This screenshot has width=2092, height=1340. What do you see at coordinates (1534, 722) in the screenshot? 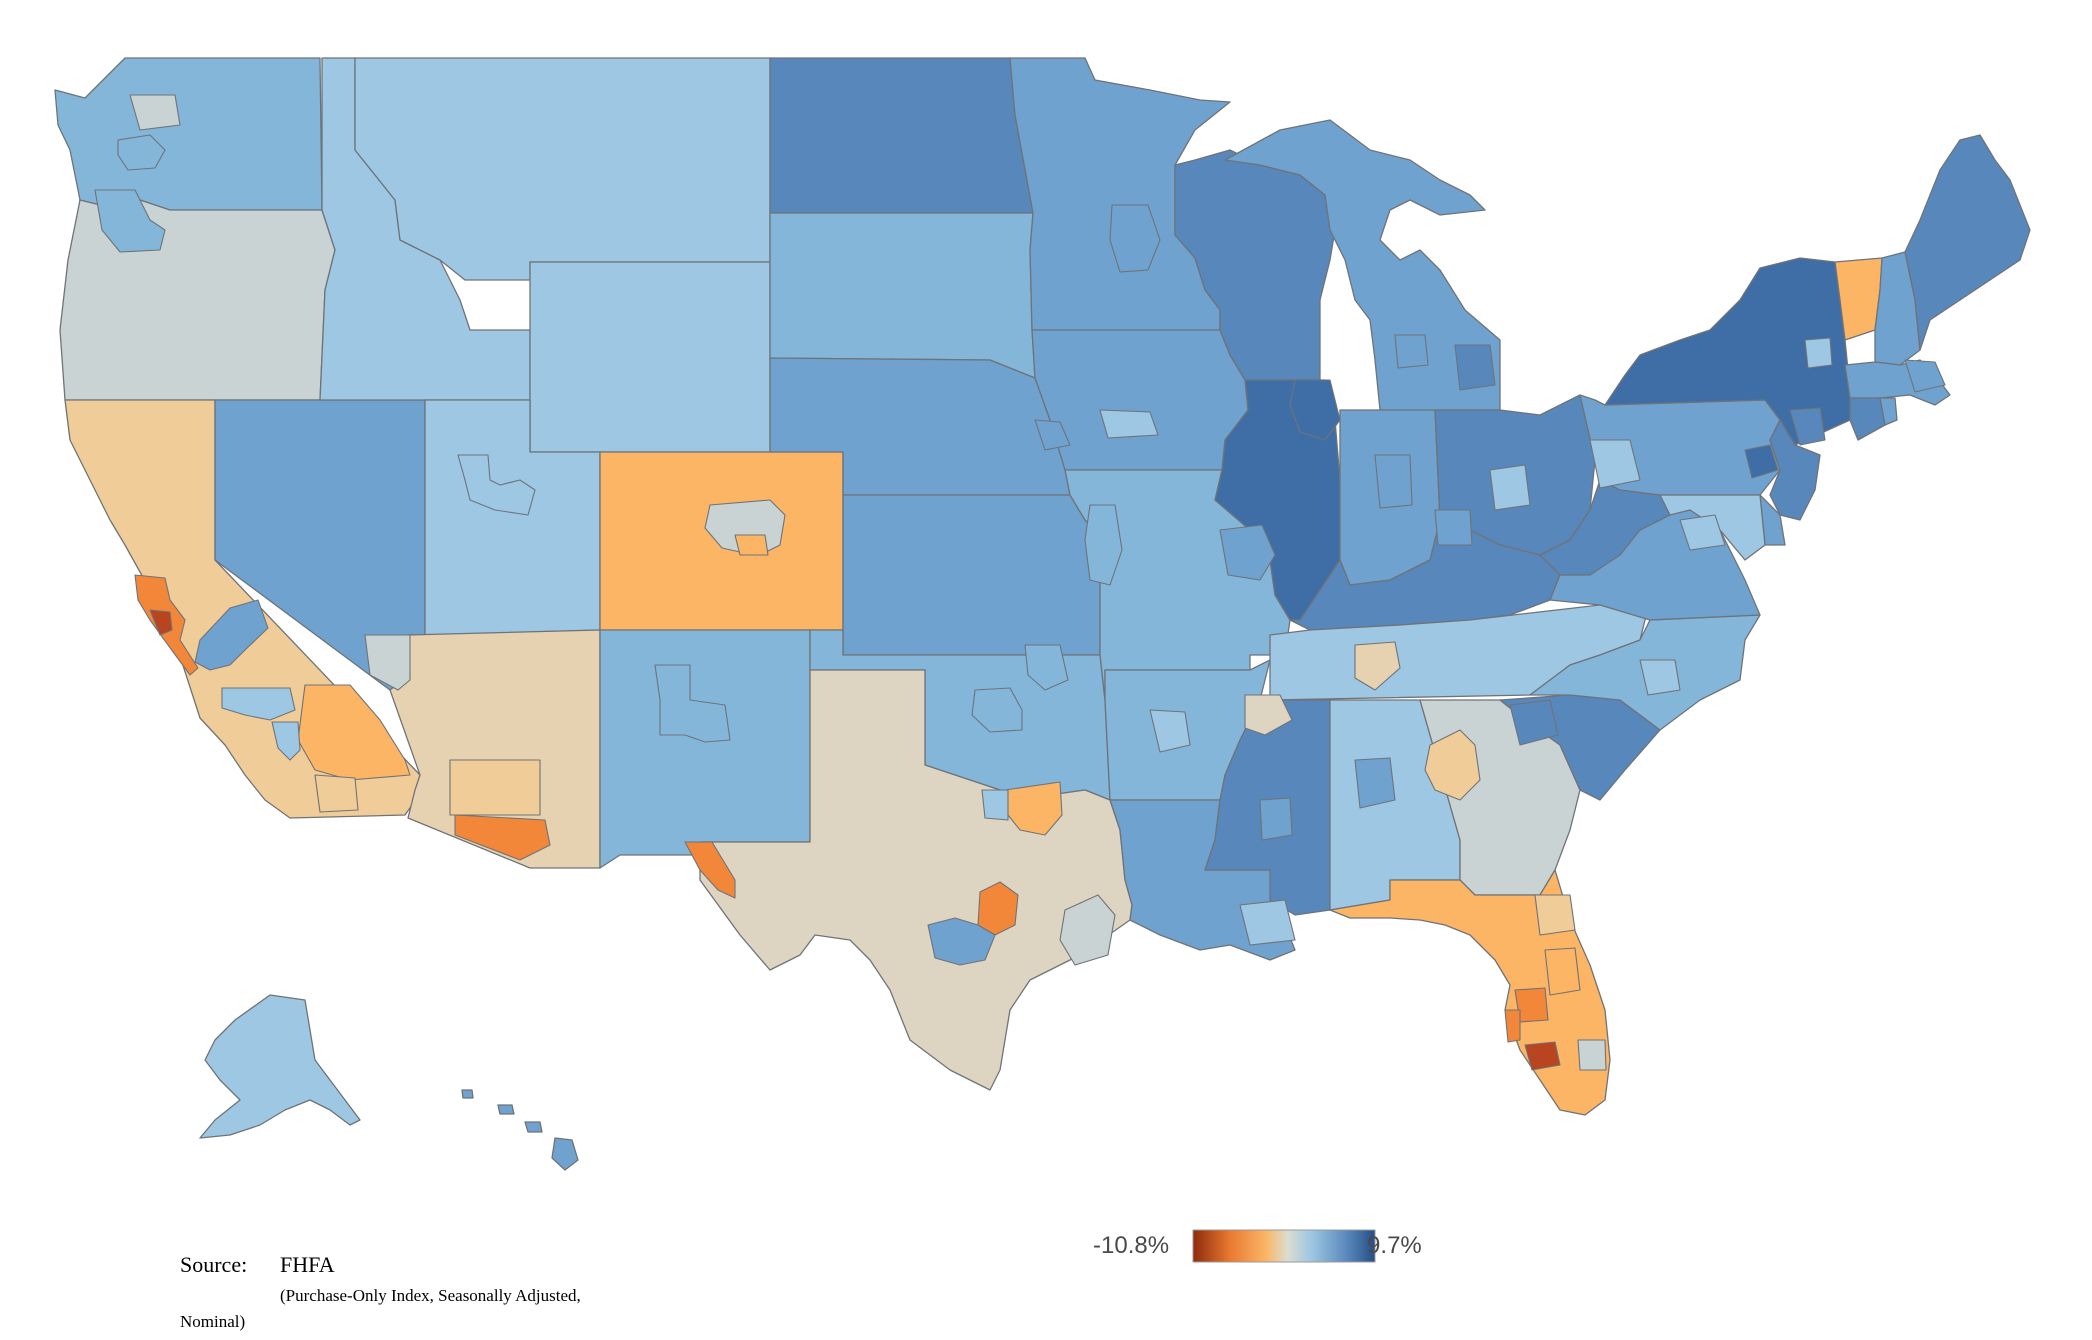
I see `metro-charlotte` at bounding box center [1534, 722].